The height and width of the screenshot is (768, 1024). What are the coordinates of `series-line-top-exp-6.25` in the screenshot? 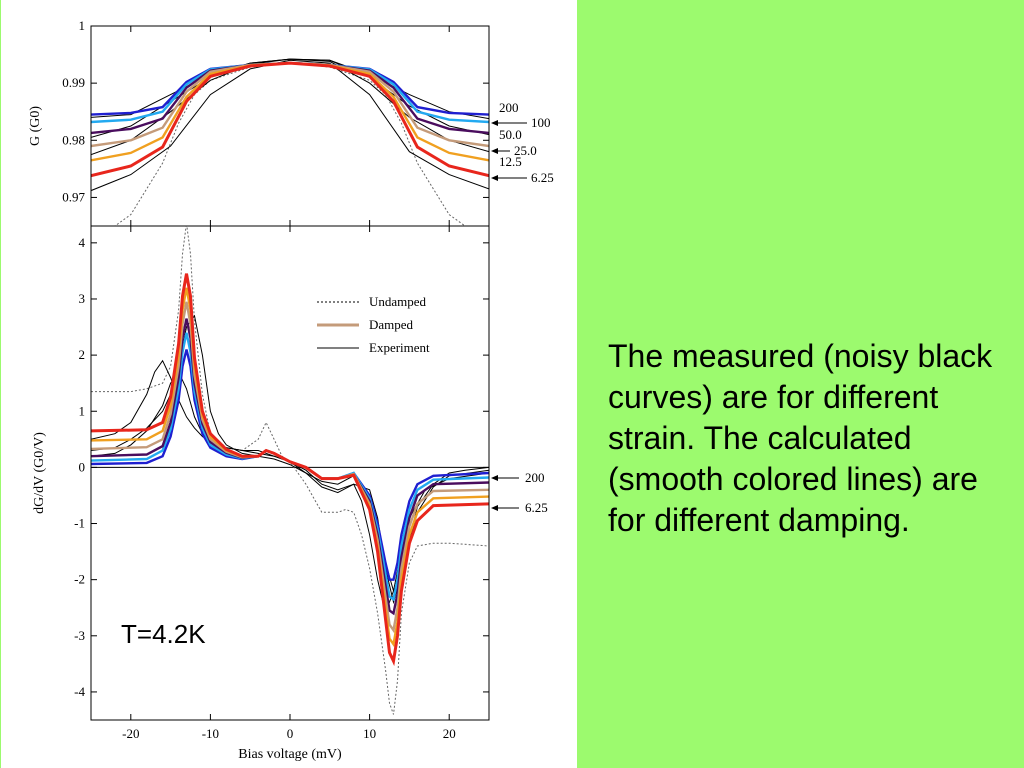 It's located at (290, 125).